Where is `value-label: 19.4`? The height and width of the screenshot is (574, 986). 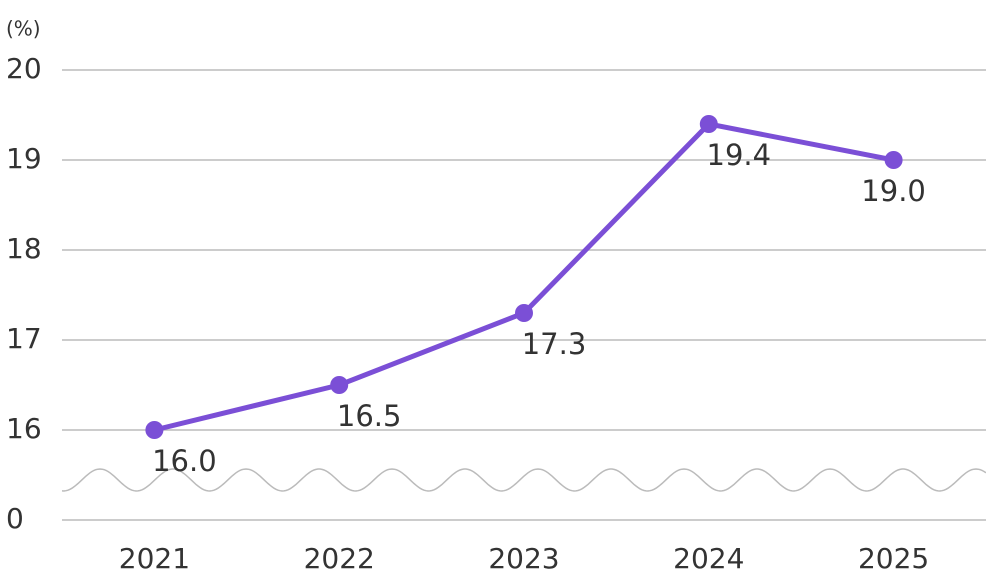 value-label: 19.4 is located at coordinates (739, 155).